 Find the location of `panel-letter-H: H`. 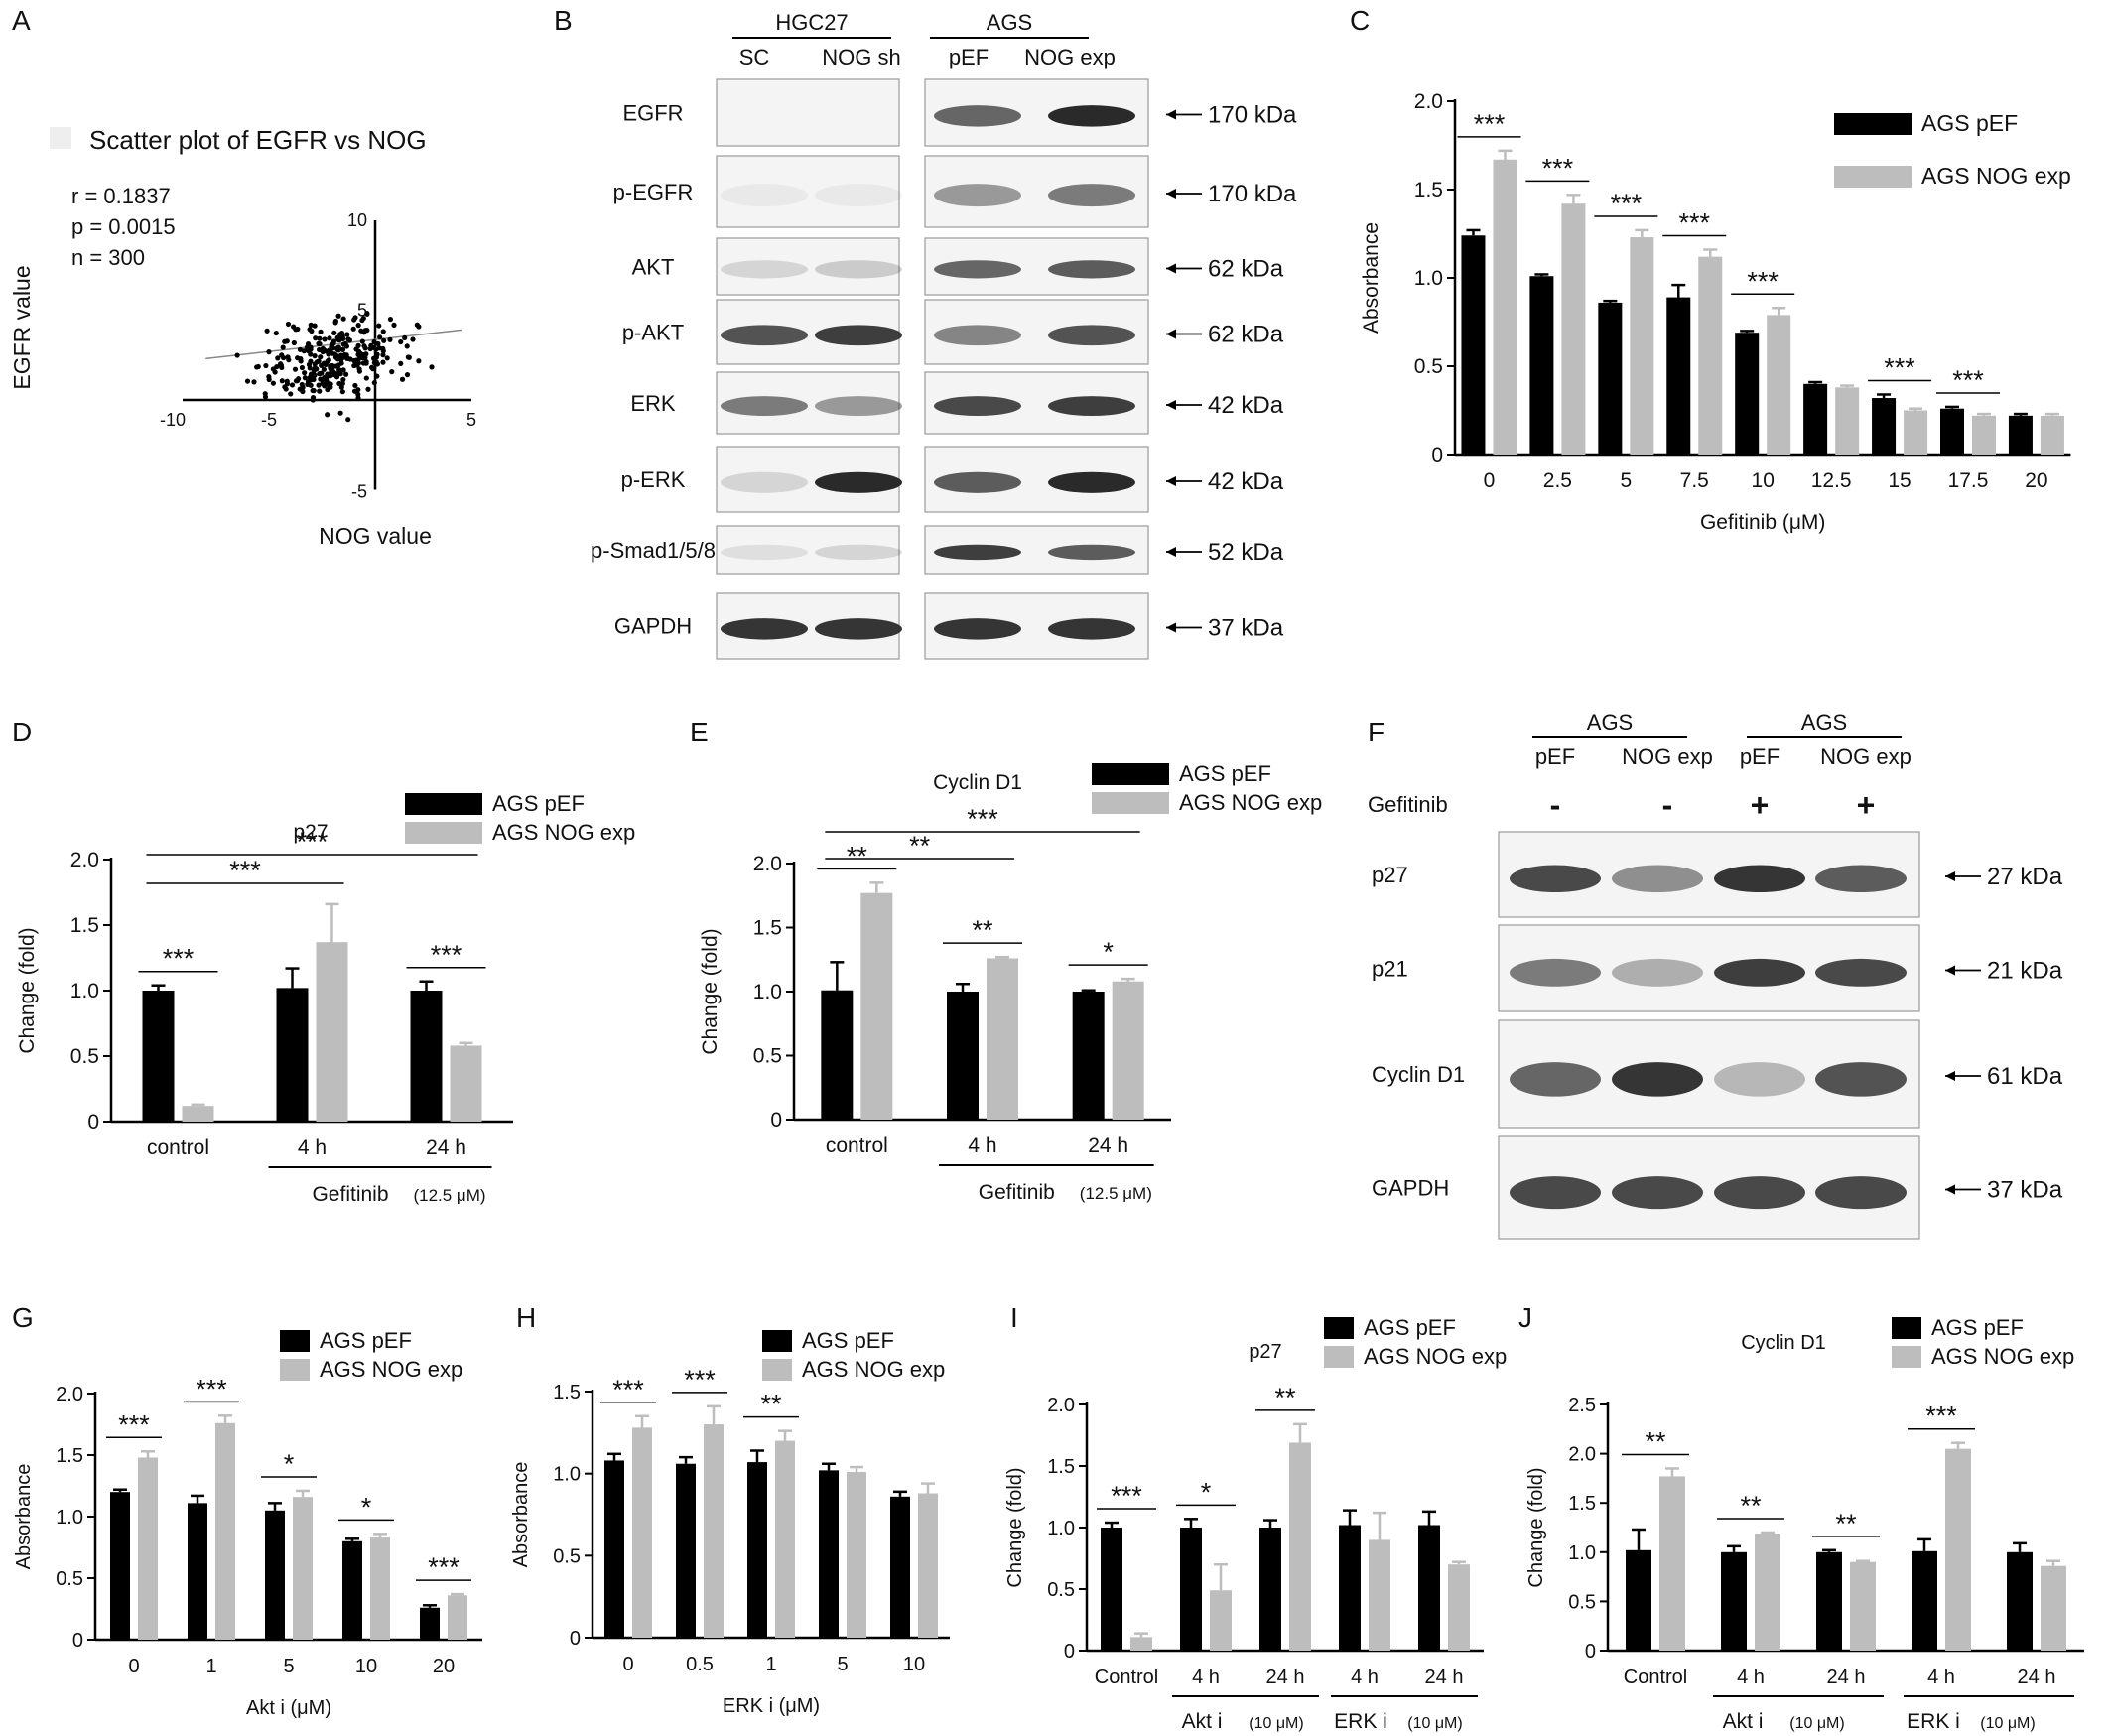

panel-letter-H: H is located at coordinates (526, 1317).